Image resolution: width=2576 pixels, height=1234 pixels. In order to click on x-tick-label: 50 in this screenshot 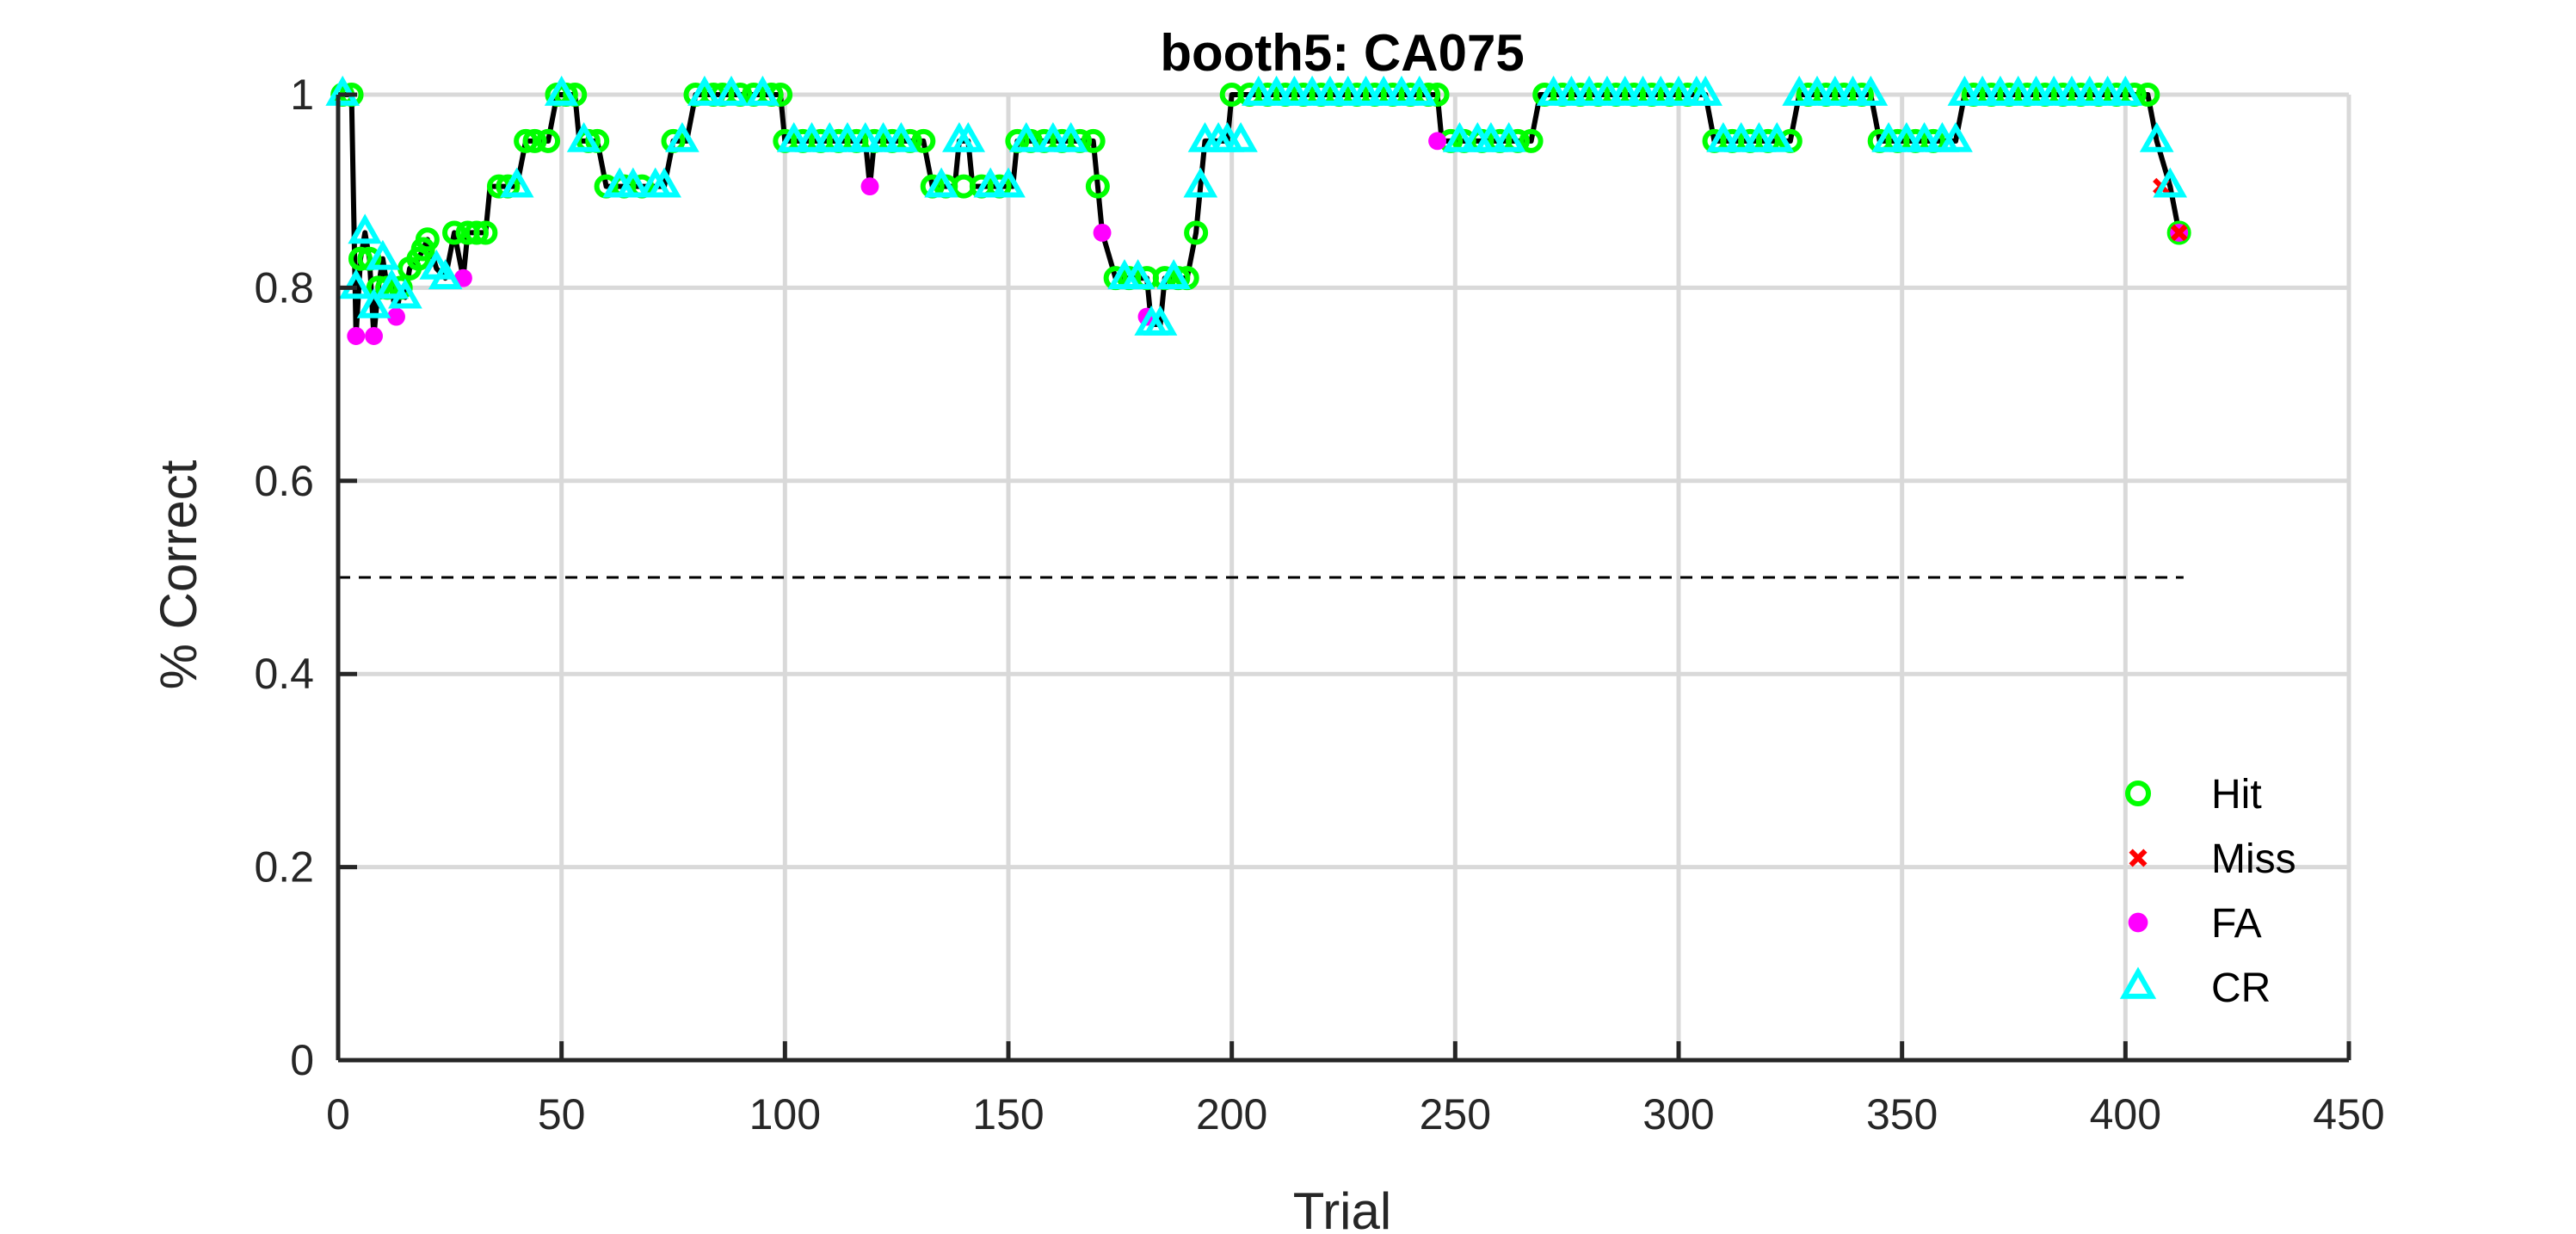, I will do `click(562, 1114)`.